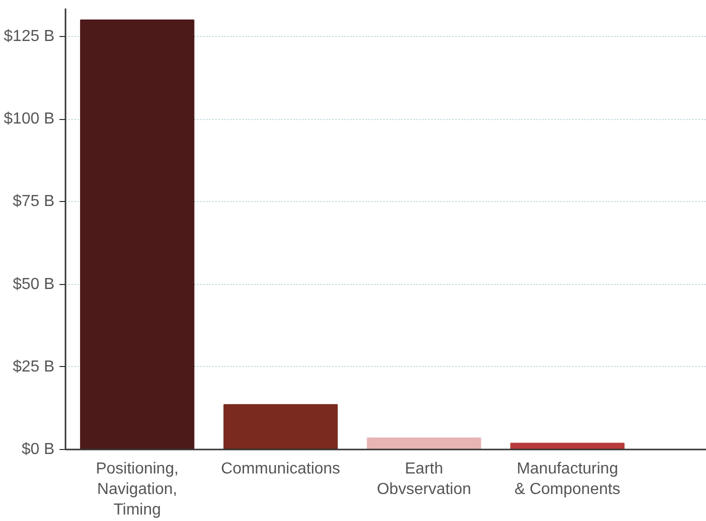 This screenshot has height=521, width=706. What do you see at coordinates (33, 367) in the screenshot?
I see `y-tick-label: $25 B` at bounding box center [33, 367].